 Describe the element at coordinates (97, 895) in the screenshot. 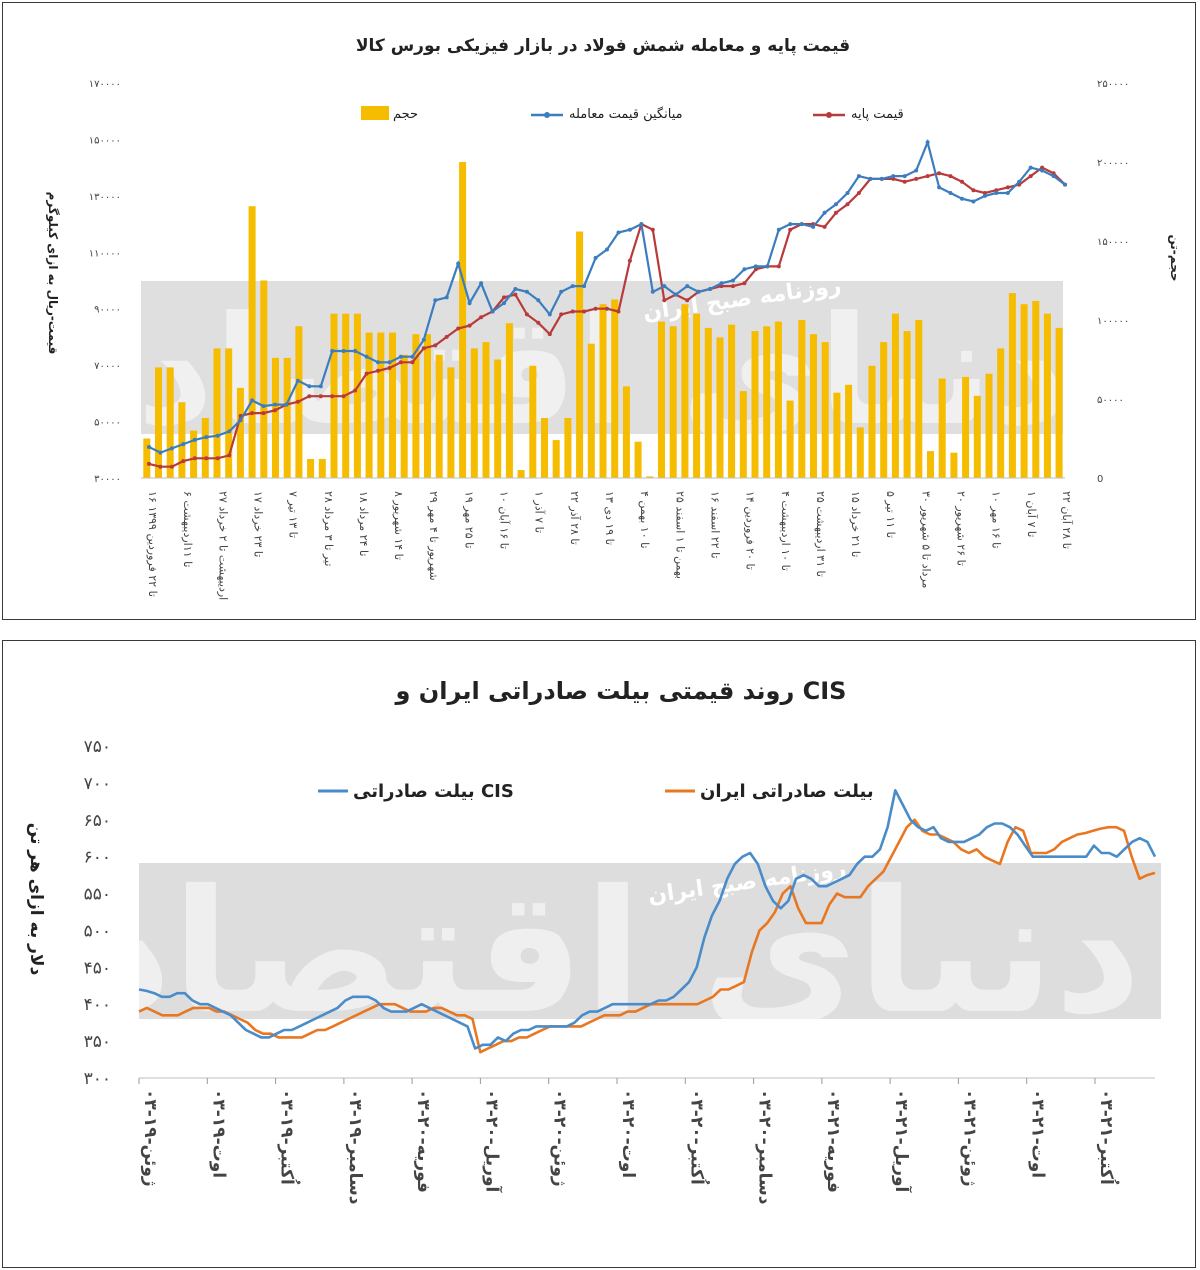

I see `y-tick-label: ۵۵۰` at that location.